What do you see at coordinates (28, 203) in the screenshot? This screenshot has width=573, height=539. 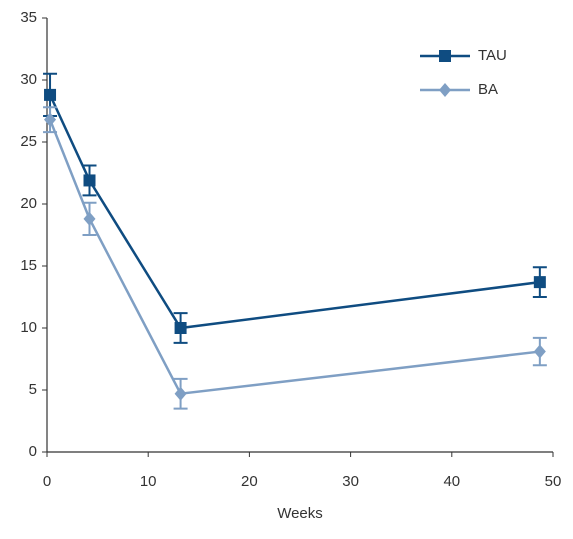 I see `y-tick-label: 20` at bounding box center [28, 203].